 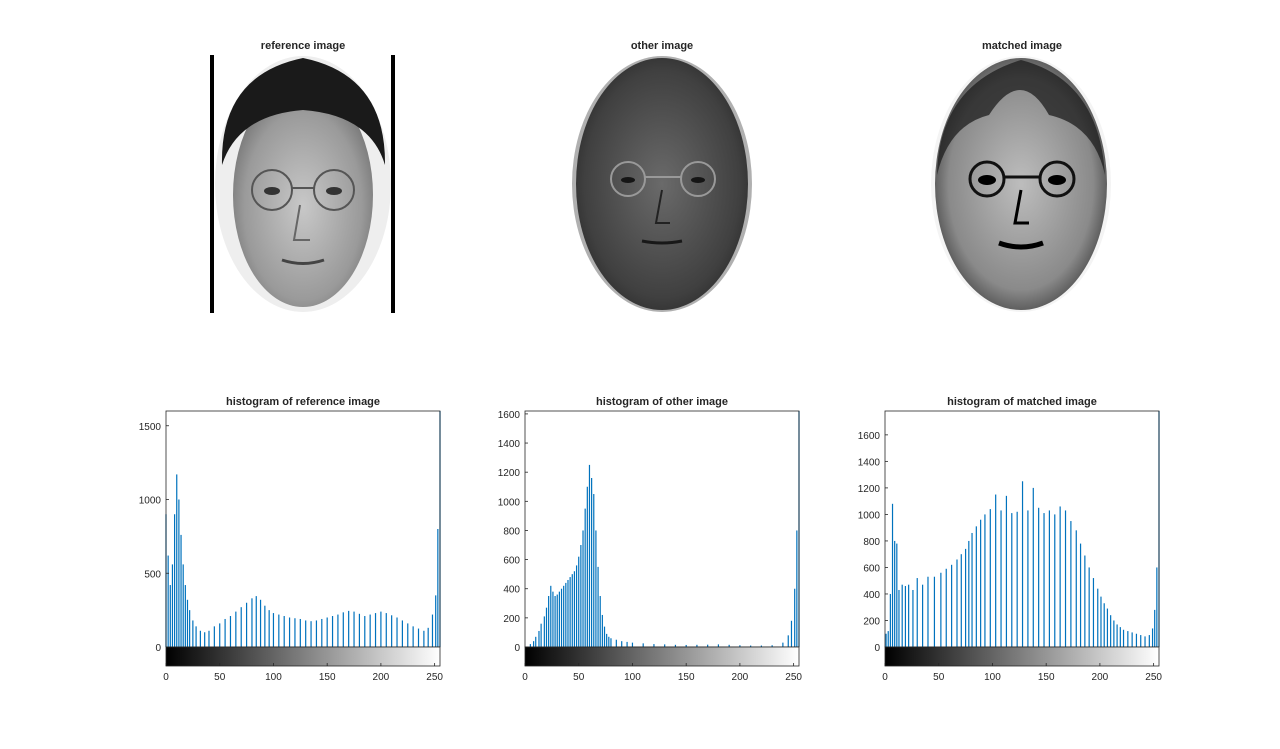 I want to click on mouth, so click(x=1021, y=245).